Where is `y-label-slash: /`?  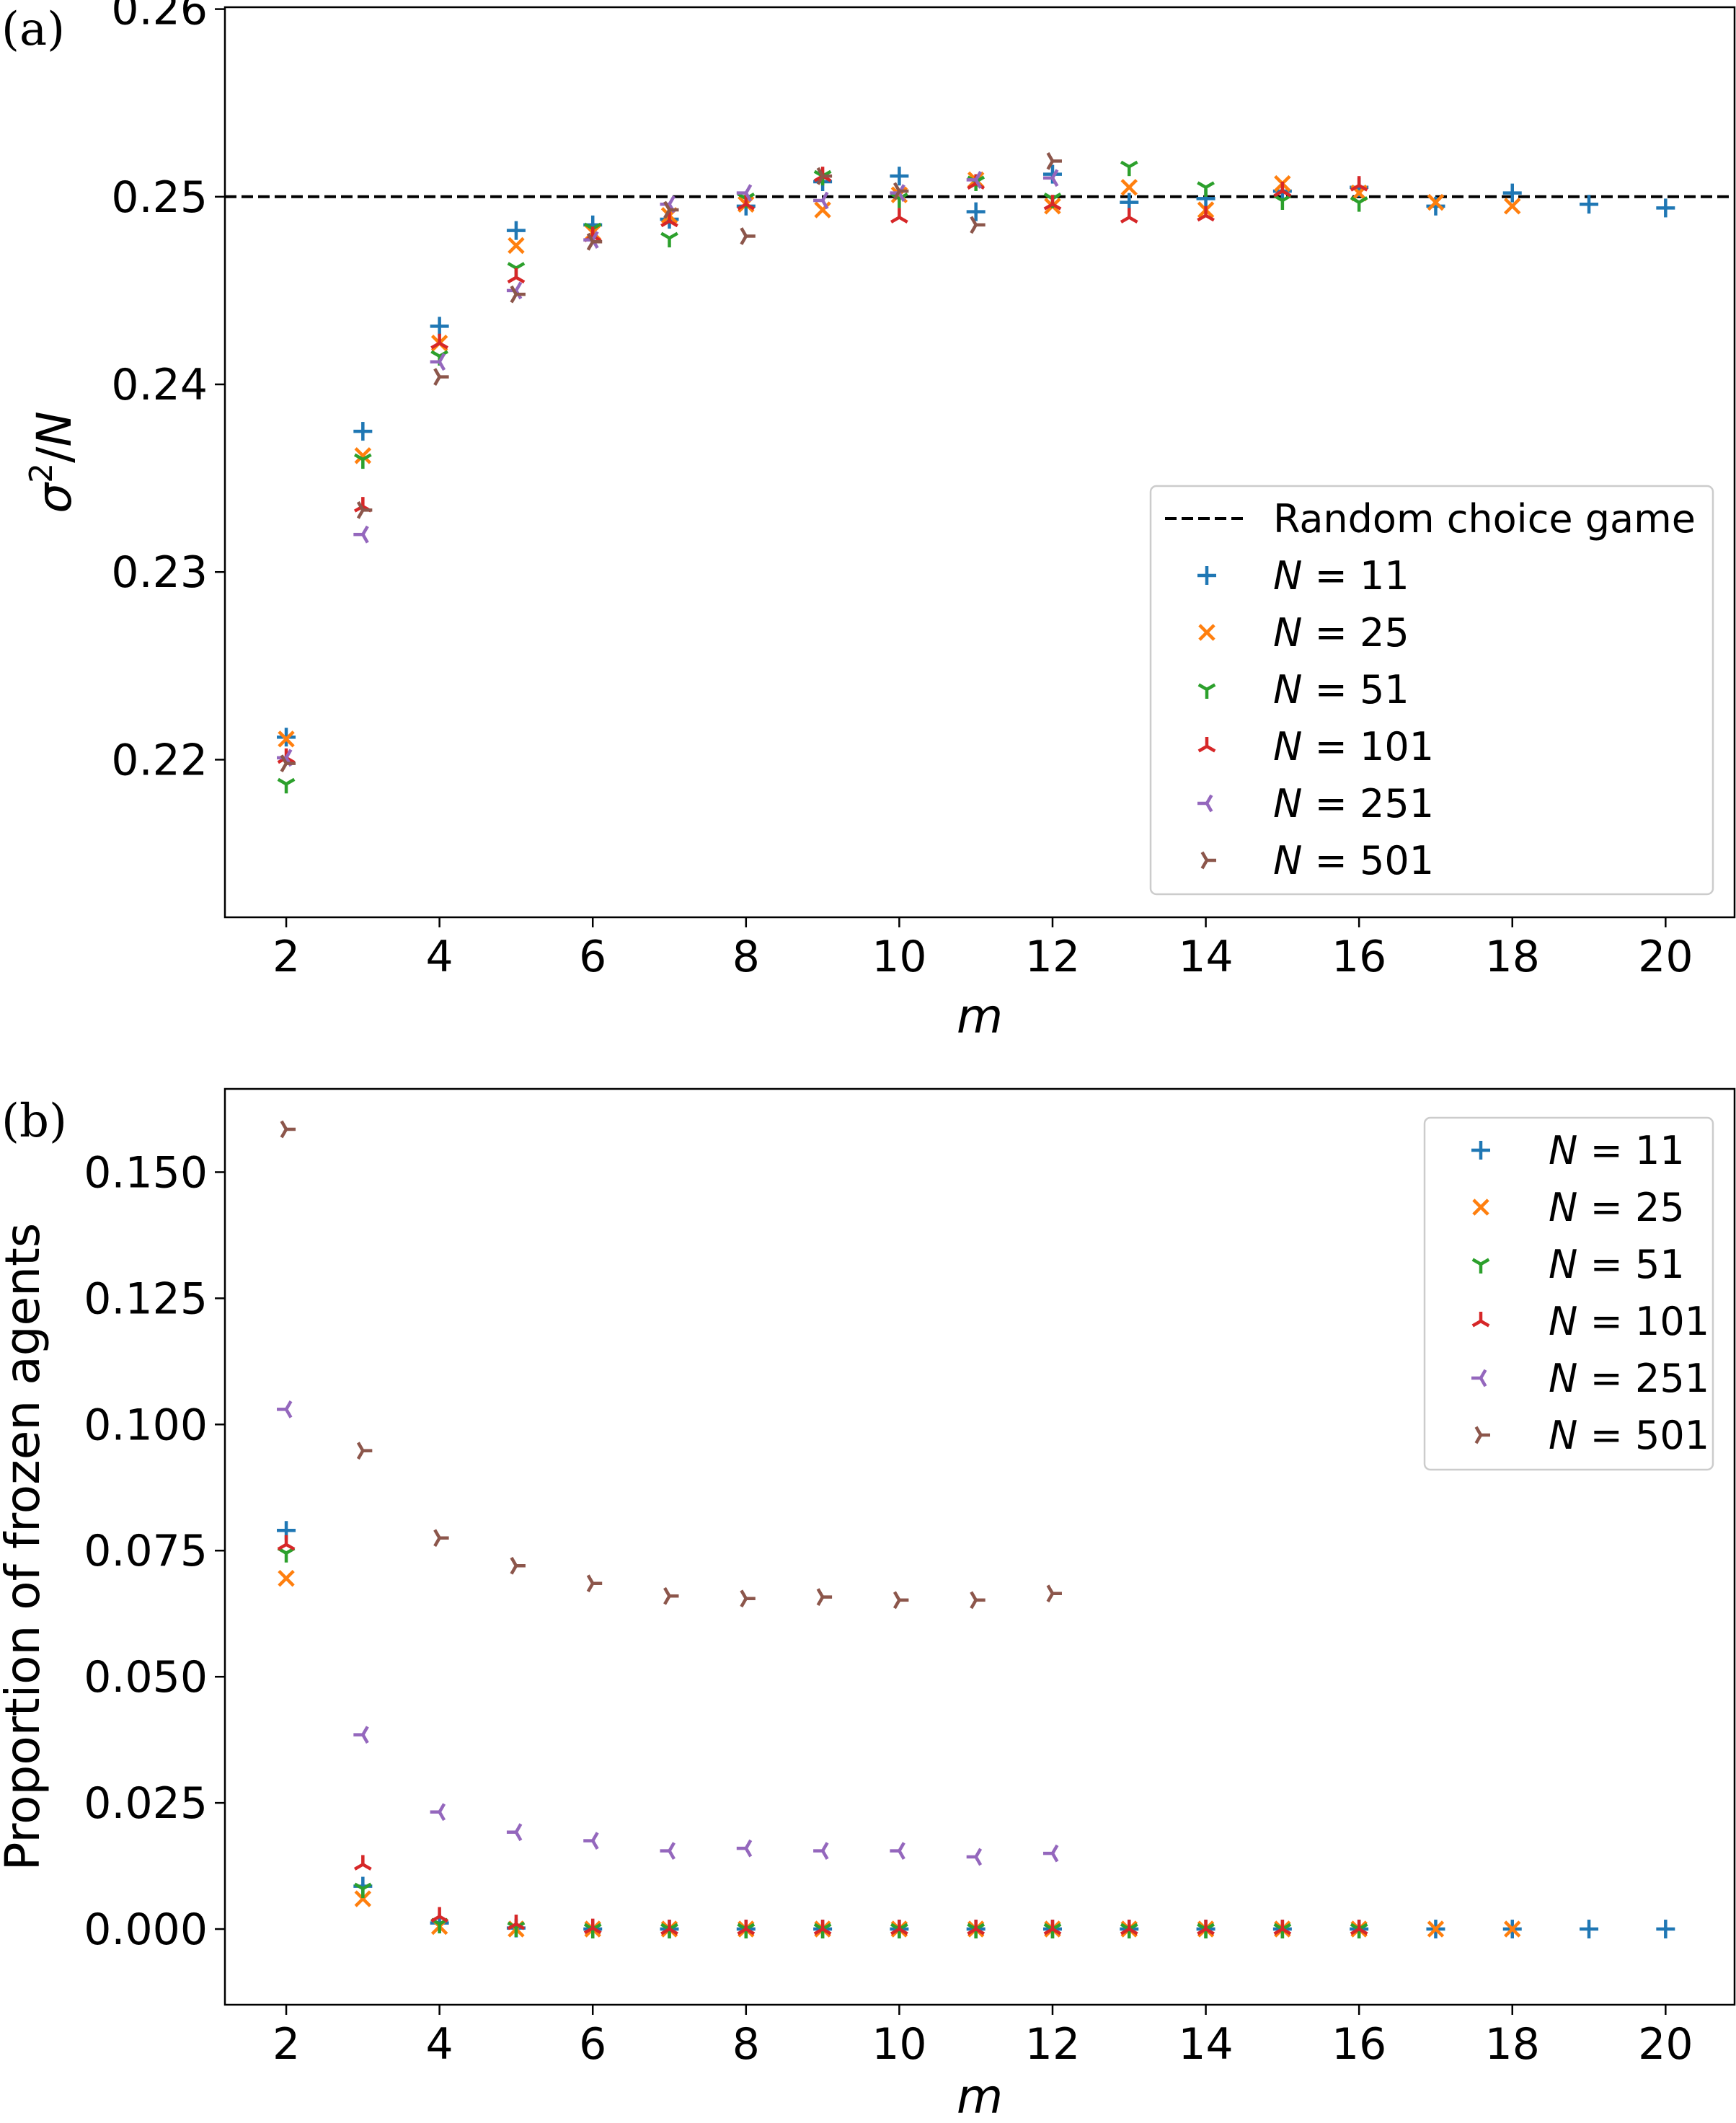 y-label-slash: / is located at coordinates (55, 454).